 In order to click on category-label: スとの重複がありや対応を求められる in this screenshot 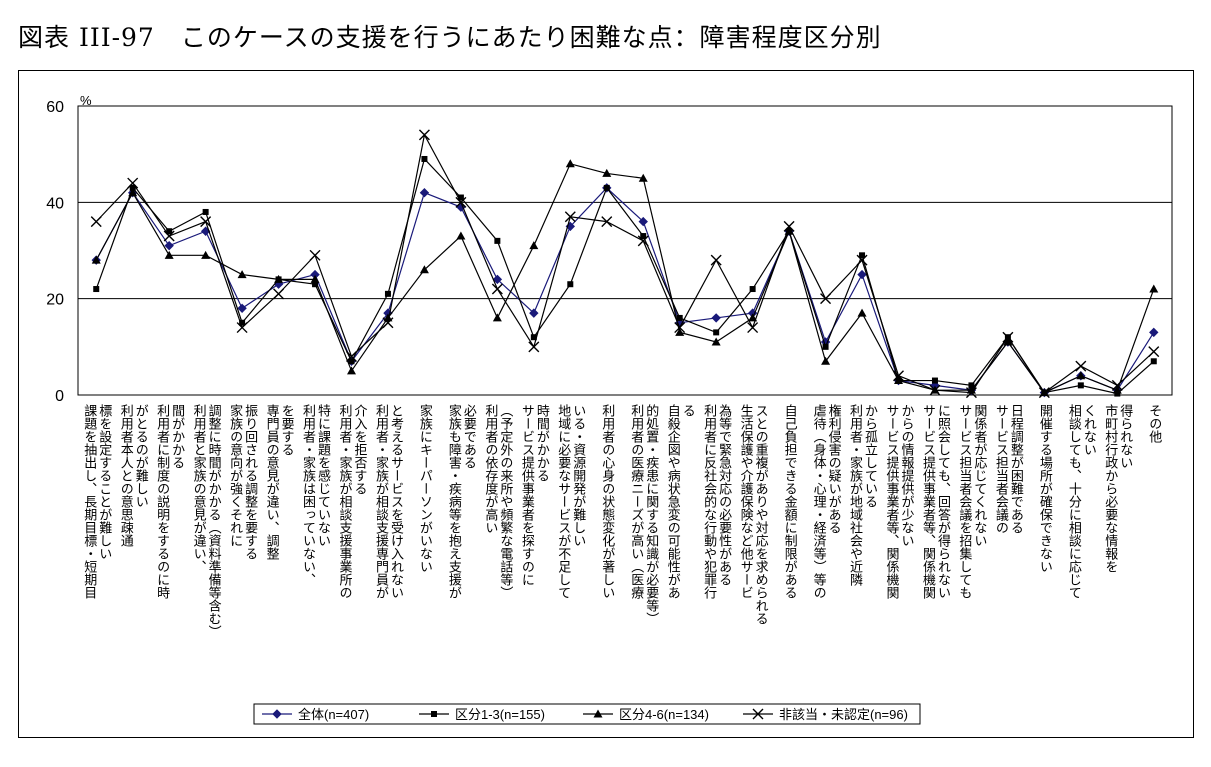, I will do `click(761, 514)`.